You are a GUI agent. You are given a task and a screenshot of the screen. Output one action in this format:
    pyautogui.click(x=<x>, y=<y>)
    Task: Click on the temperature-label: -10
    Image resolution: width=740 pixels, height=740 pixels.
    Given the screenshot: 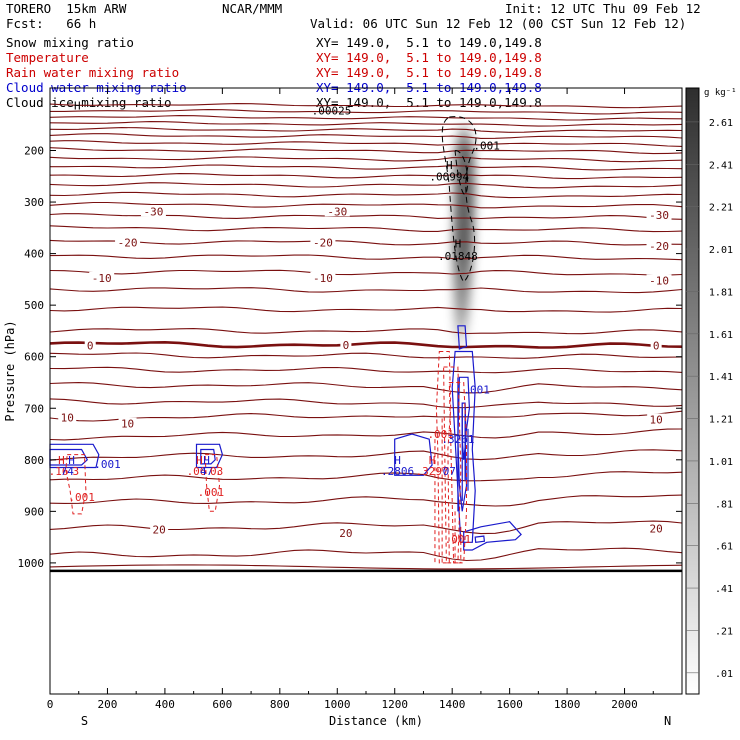 What is the action you would take?
    pyautogui.click(x=659, y=280)
    